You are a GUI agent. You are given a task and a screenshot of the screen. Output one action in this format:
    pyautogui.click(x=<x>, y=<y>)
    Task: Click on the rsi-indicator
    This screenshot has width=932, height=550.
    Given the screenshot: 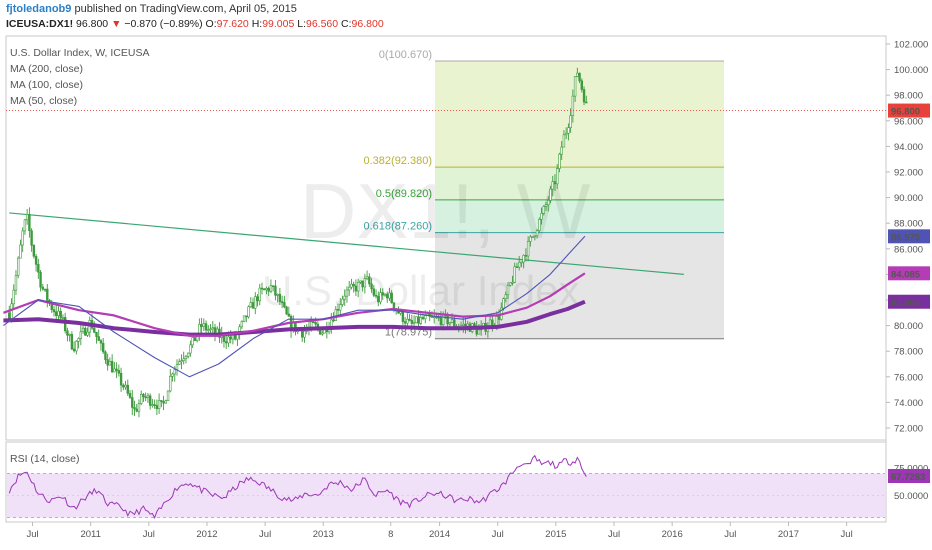 What is the action you would take?
    pyautogui.click(x=446, y=487)
    